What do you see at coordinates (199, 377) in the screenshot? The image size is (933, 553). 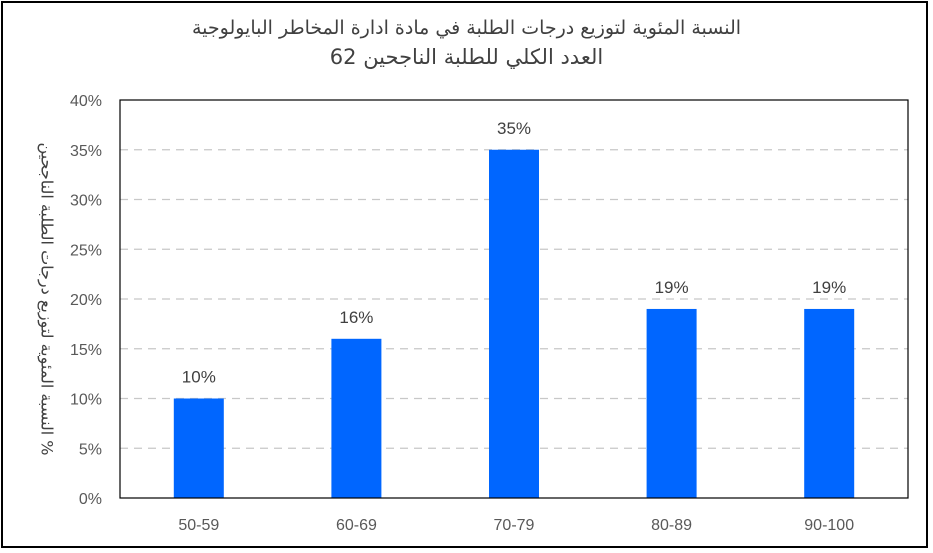 I see `data-label: 10%` at bounding box center [199, 377].